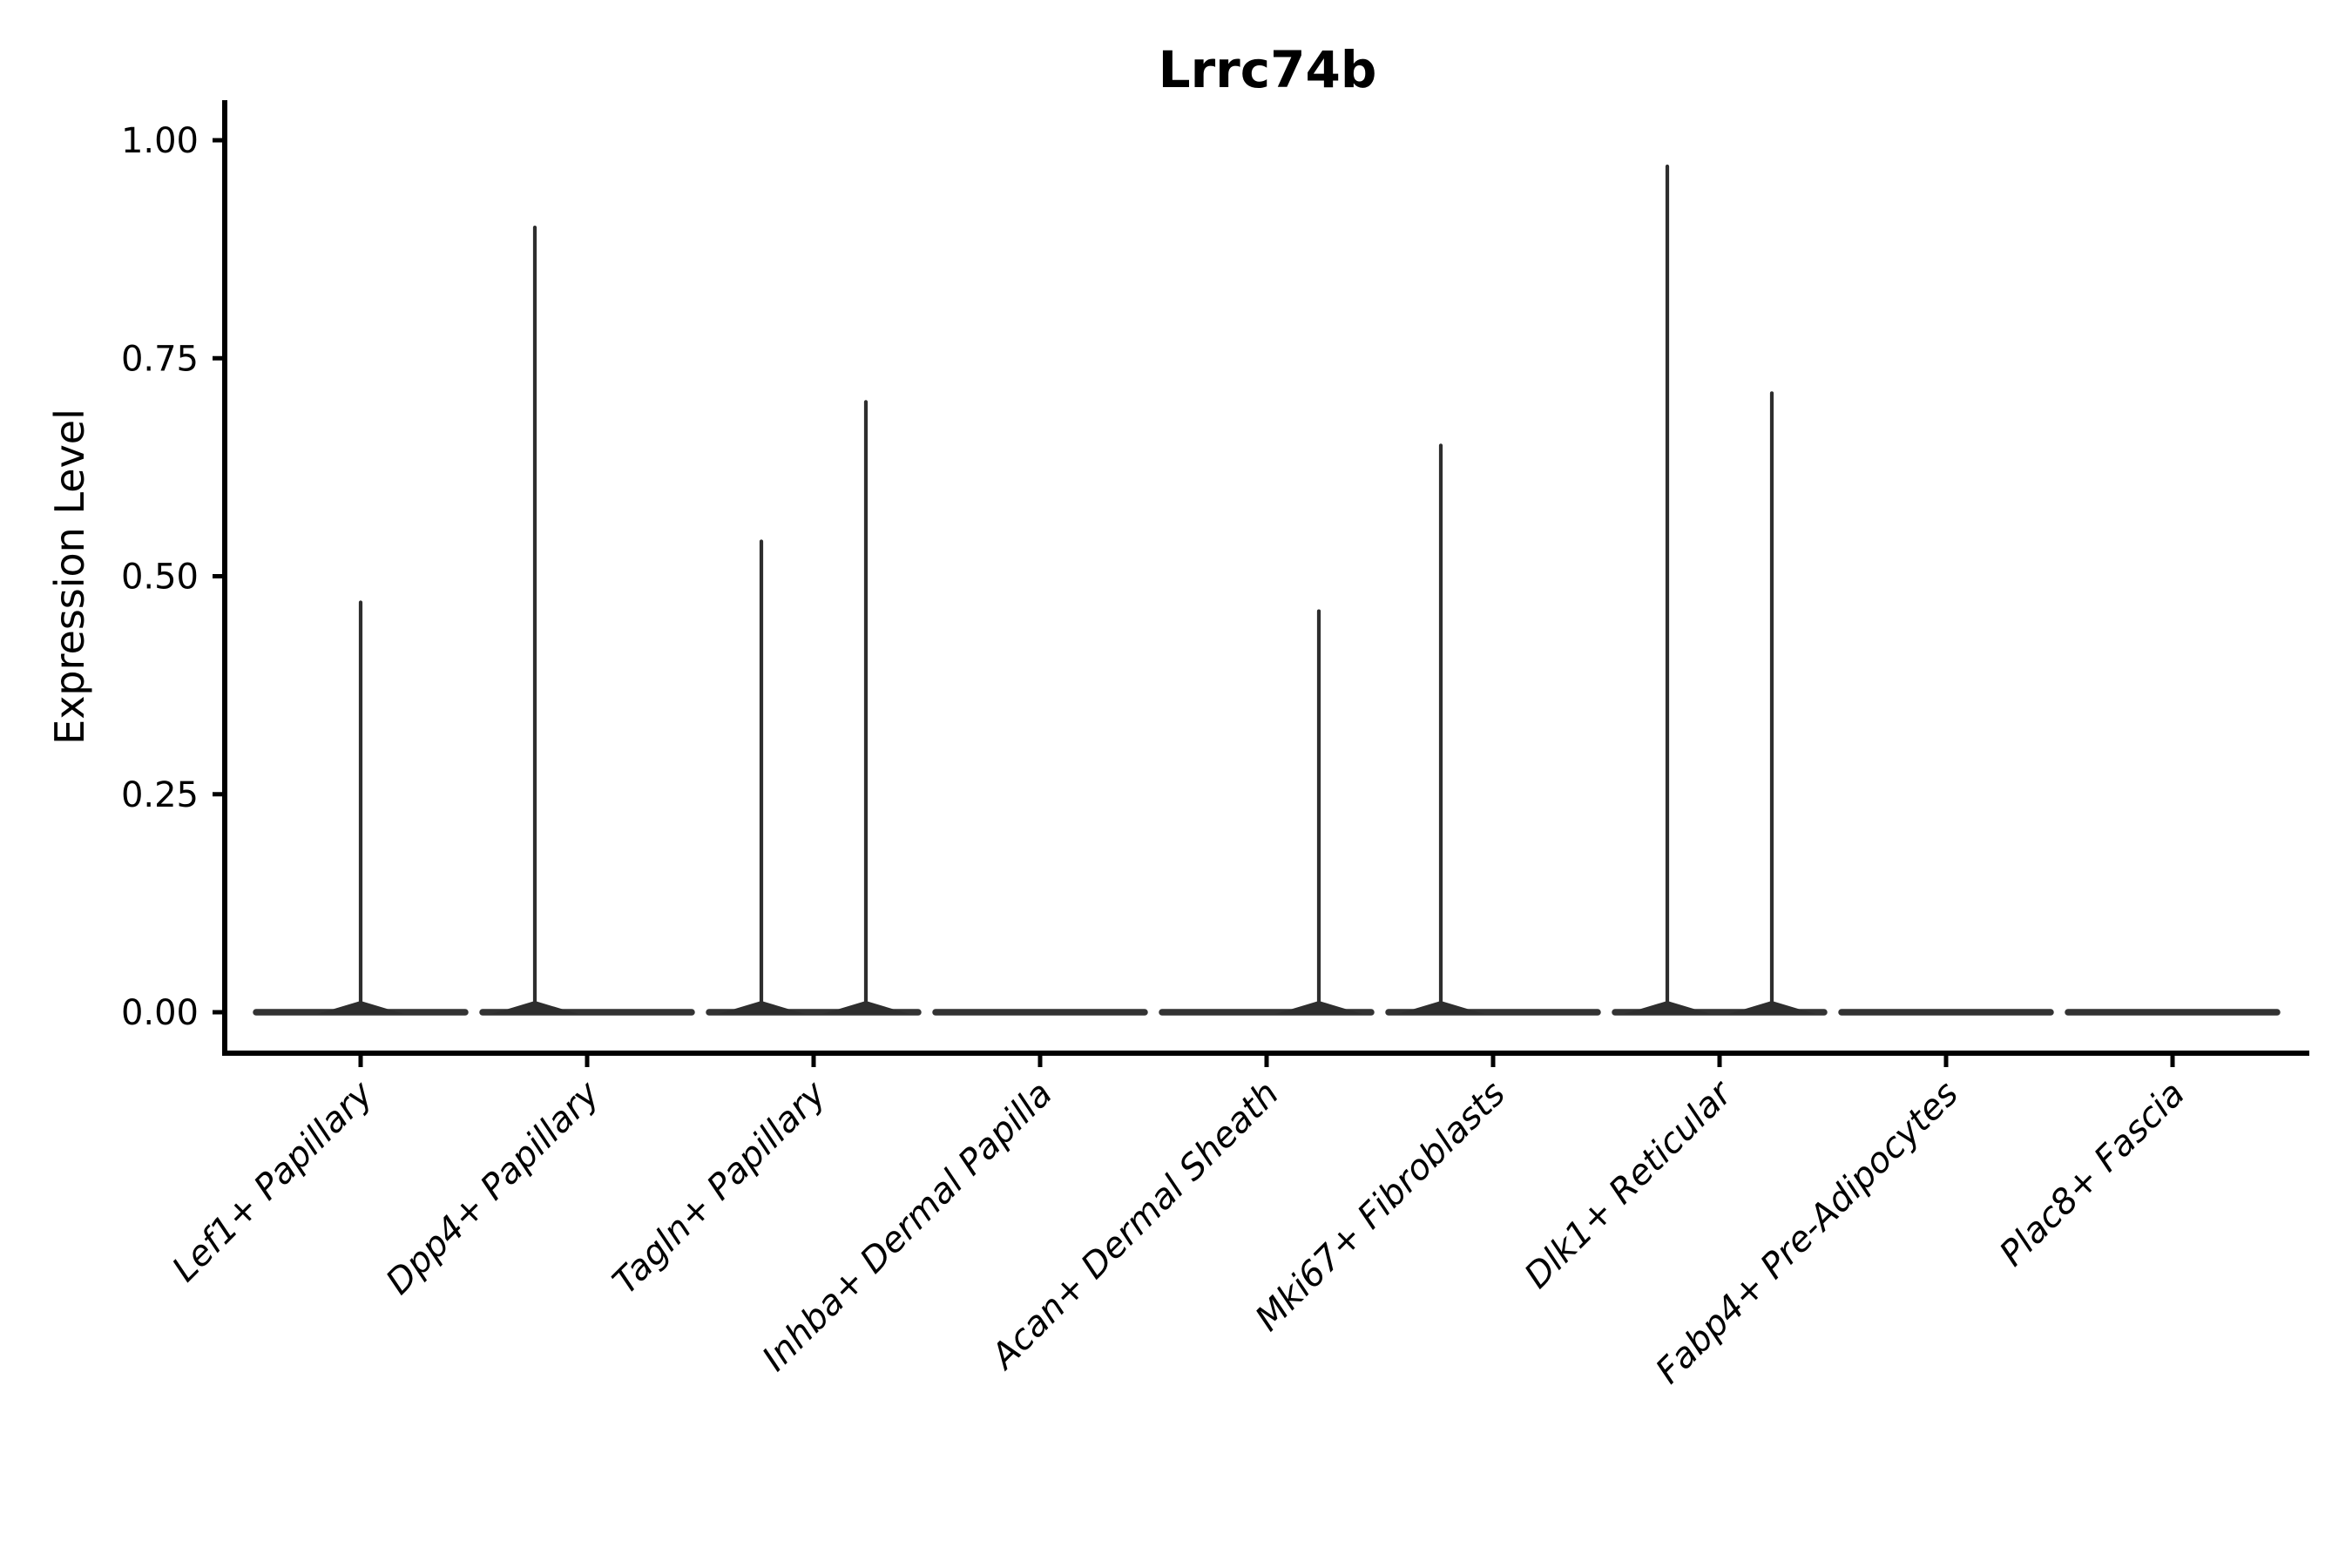  What do you see at coordinates (160, 141) in the screenshot?
I see `y-tick-label: 1.00` at bounding box center [160, 141].